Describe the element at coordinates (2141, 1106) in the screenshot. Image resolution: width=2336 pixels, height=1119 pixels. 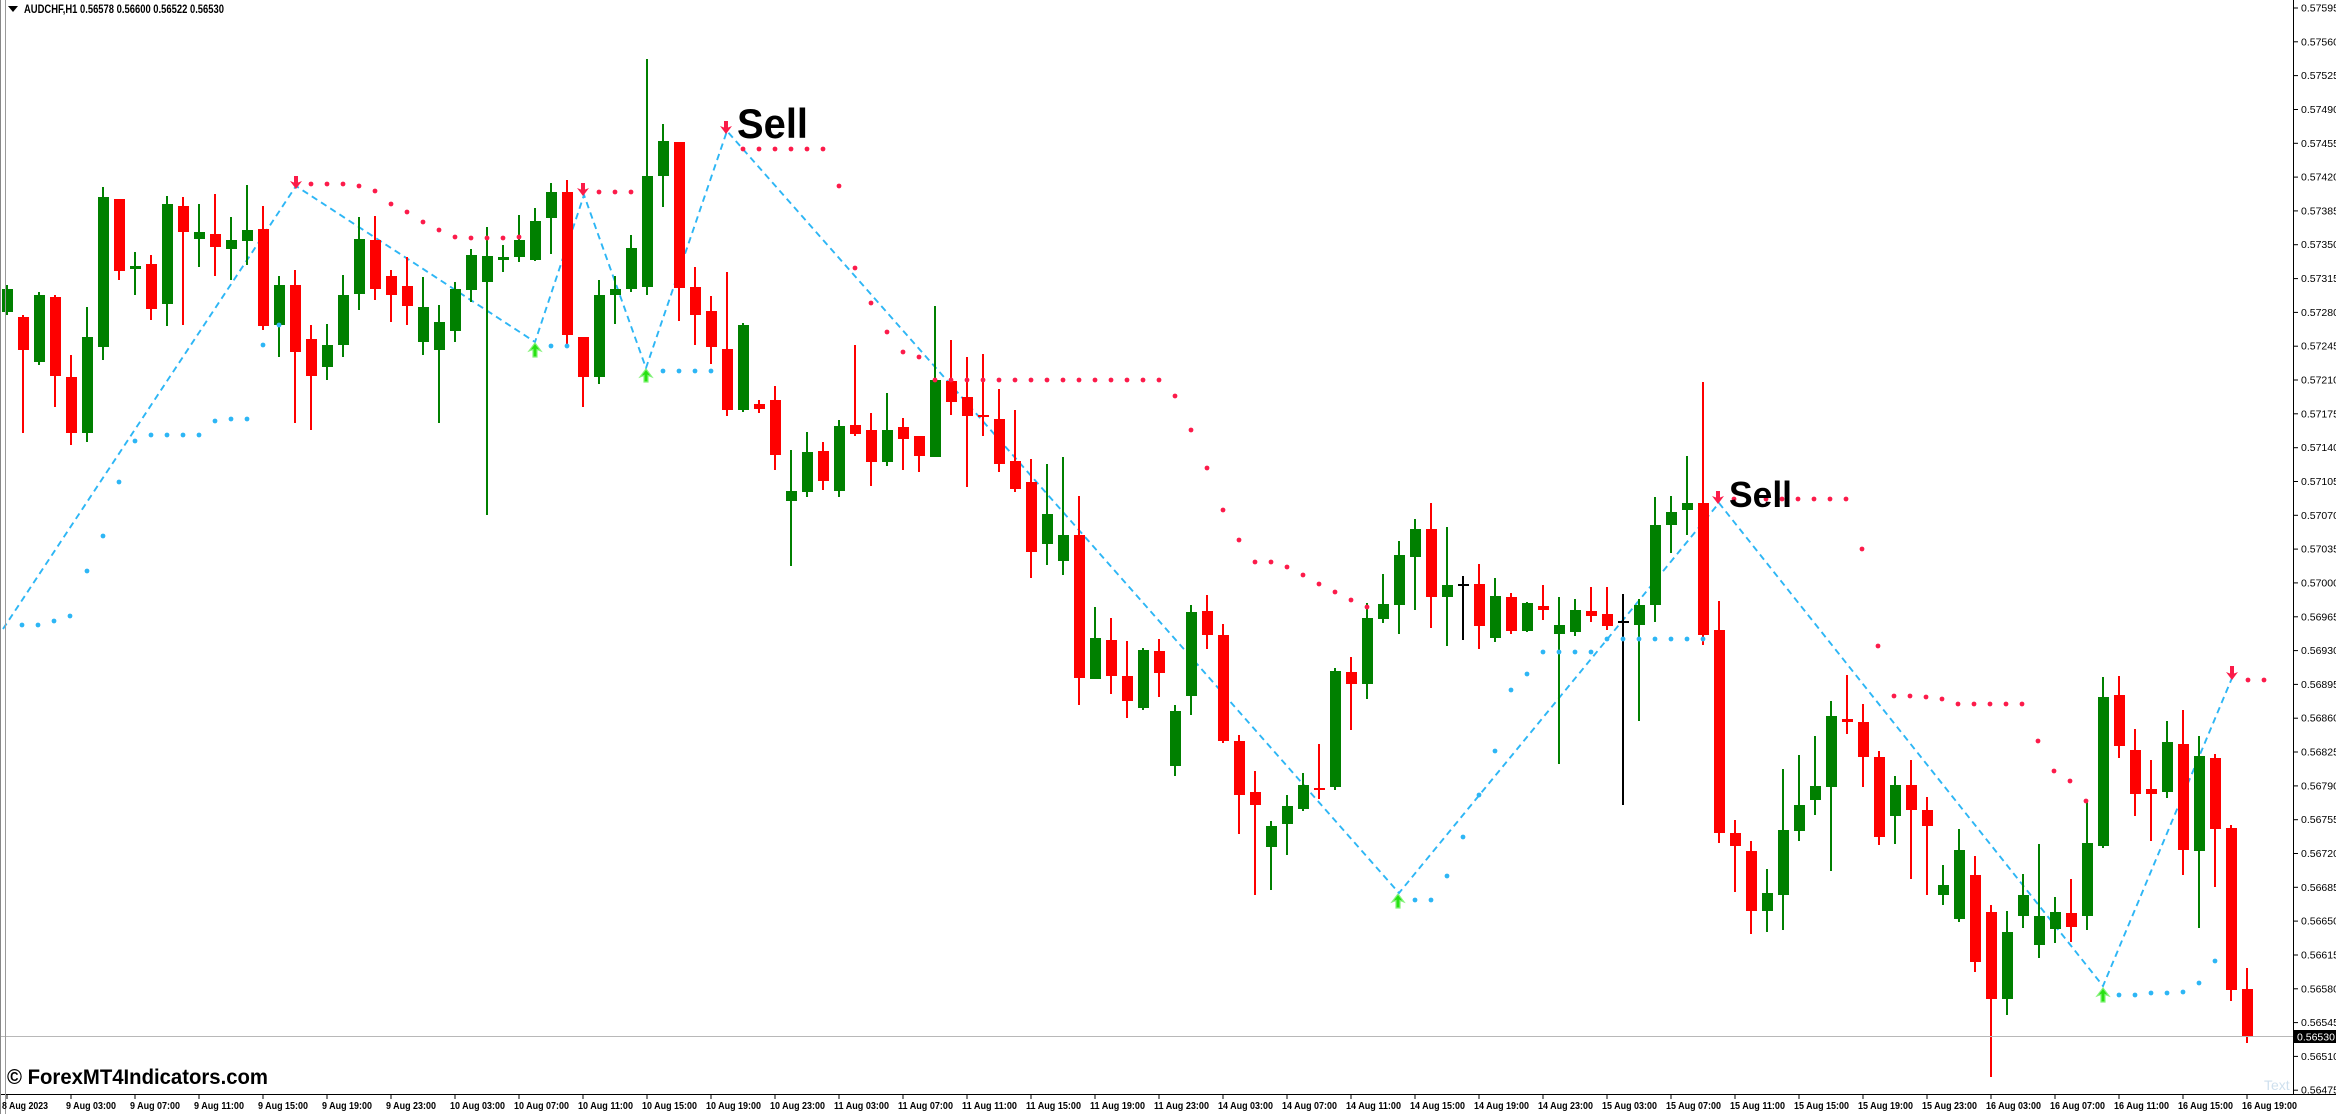
I see `svg-text: 16 Aug 11:00` at that location.